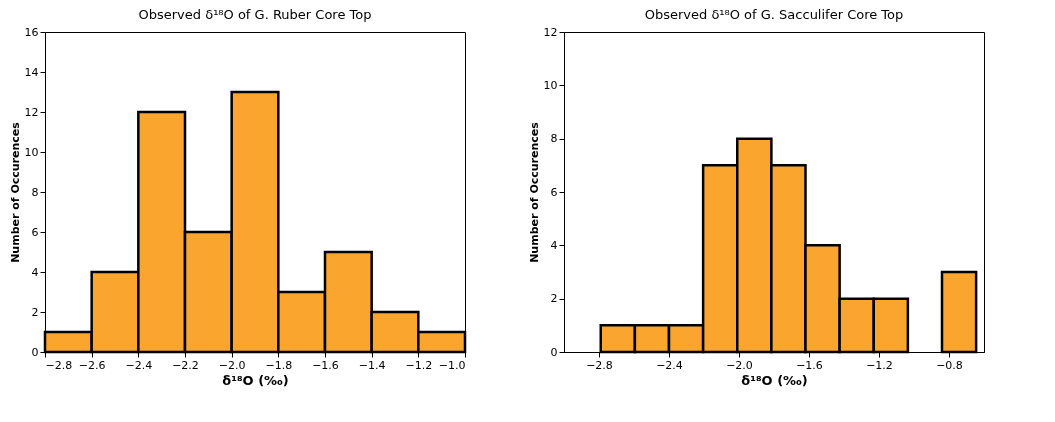 This screenshot has height=422, width=1055. I want to click on chart-title: Observed δ¹⁸O of G. Ruber Core Top, so click(255, 14).